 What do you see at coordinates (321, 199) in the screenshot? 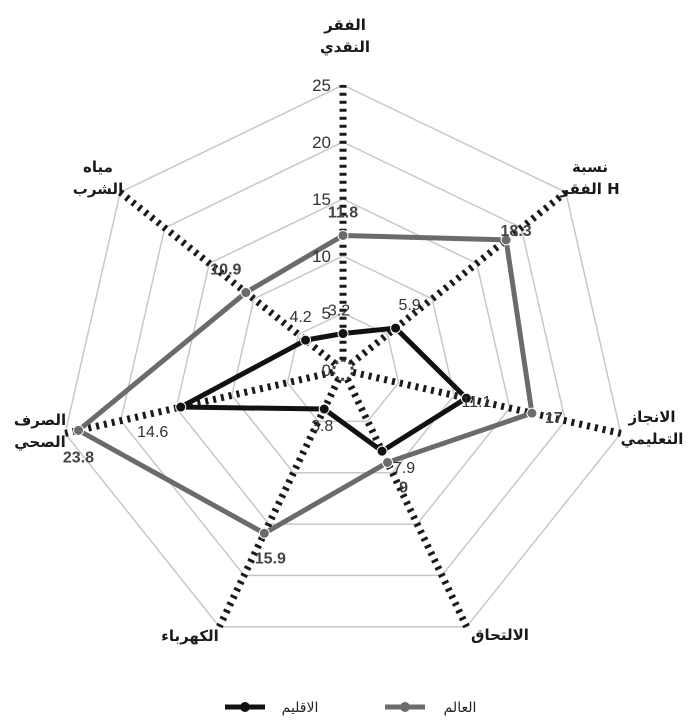
I see `tick-label: 15` at bounding box center [321, 199].